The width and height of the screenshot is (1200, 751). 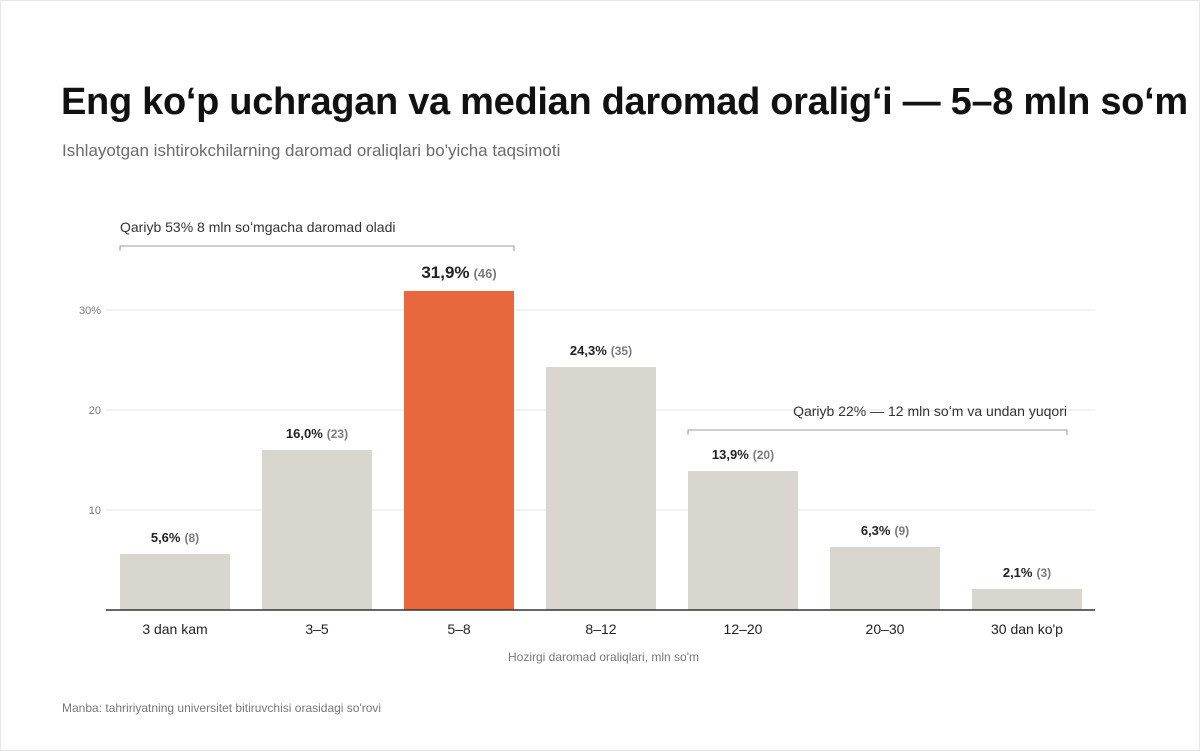 I want to click on category-label: 12–20, so click(x=743, y=629).